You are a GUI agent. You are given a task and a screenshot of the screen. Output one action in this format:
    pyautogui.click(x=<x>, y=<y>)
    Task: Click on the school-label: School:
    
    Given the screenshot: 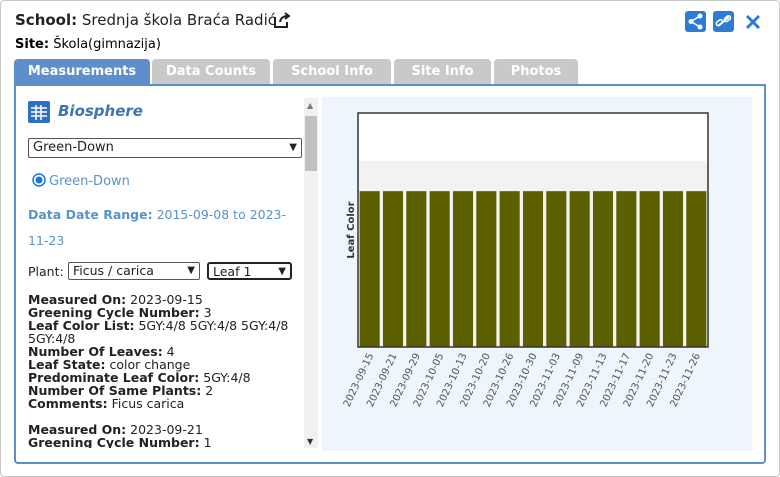 What is the action you would take?
    pyautogui.click(x=46, y=20)
    